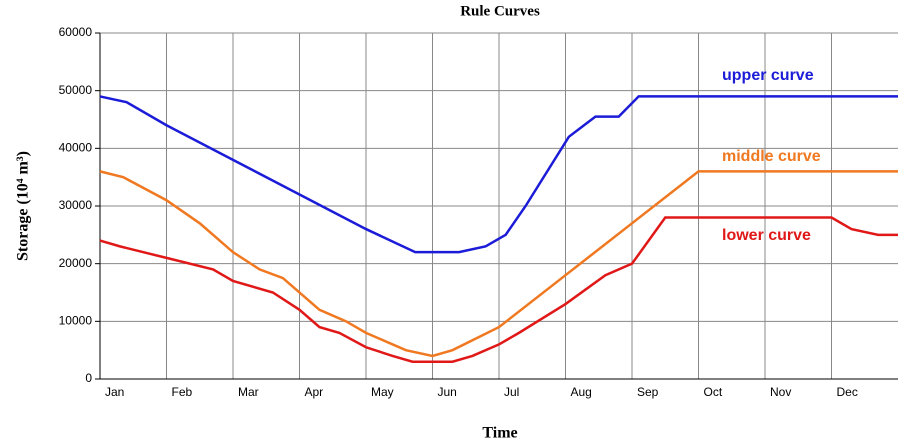 This screenshot has width=901, height=444. Describe the element at coordinates (182, 392) in the screenshot. I see `x-tick-label: Feb` at that location.